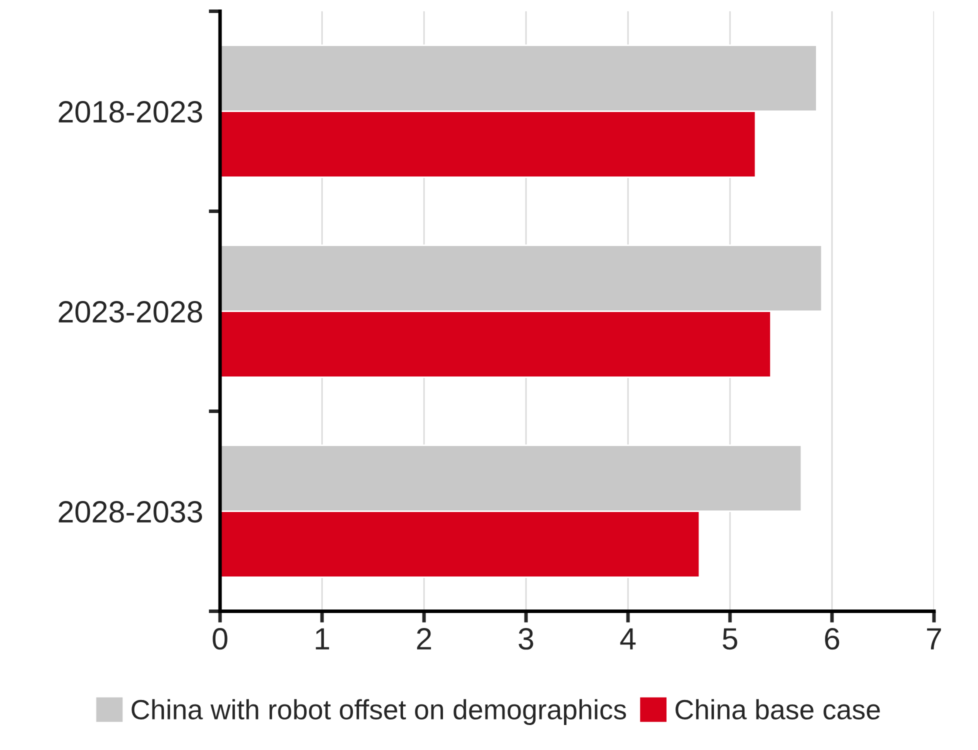 The height and width of the screenshot is (750, 978). What do you see at coordinates (220, 639) in the screenshot?
I see `x-tick-label: 0` at bounding box center [220, 639].